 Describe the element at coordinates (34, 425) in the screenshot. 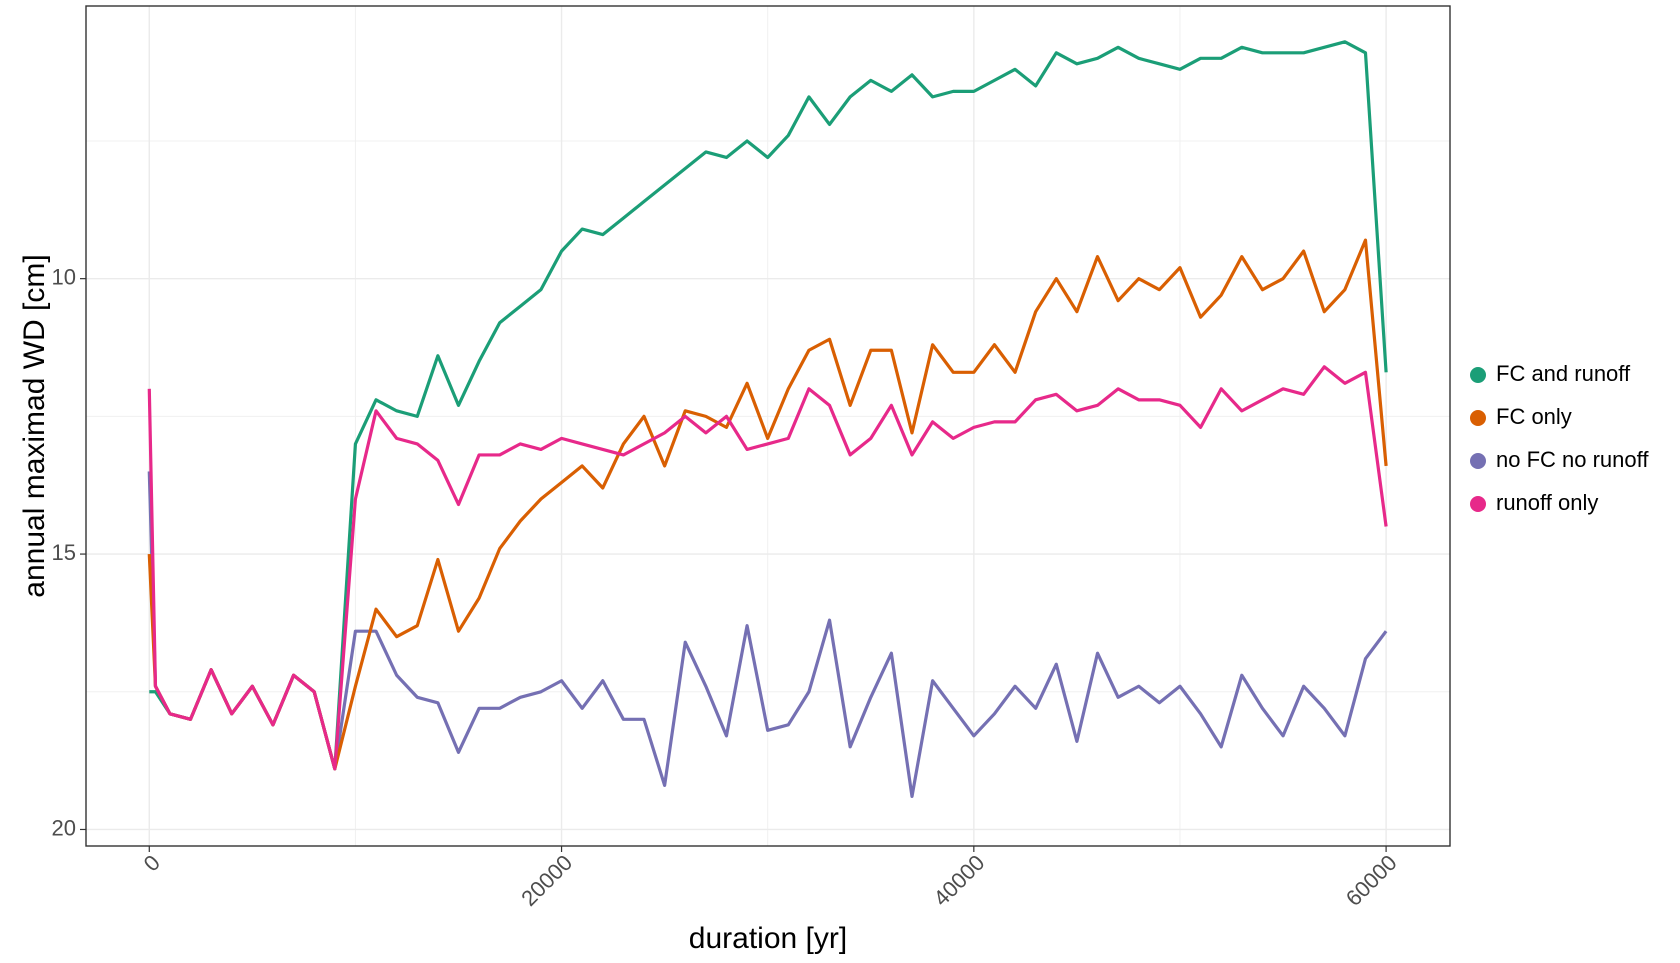

I see `y-axis-title: annual maximad WD [cm]` at that location.